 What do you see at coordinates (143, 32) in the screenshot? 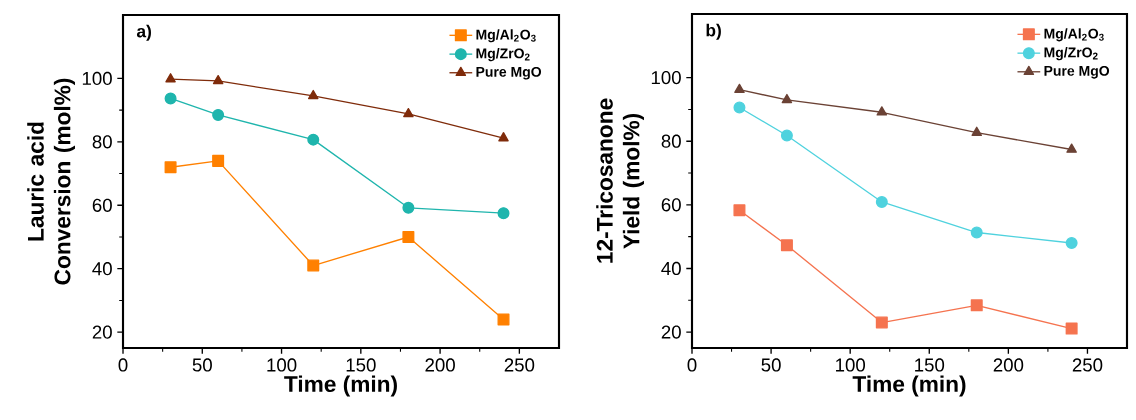
I see `annotation: a)` at bounding box center [143, 32].